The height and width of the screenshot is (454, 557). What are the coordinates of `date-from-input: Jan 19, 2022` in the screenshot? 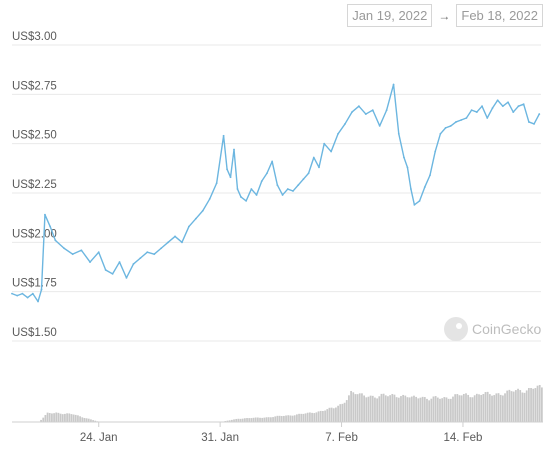 It's located at (390, 15).